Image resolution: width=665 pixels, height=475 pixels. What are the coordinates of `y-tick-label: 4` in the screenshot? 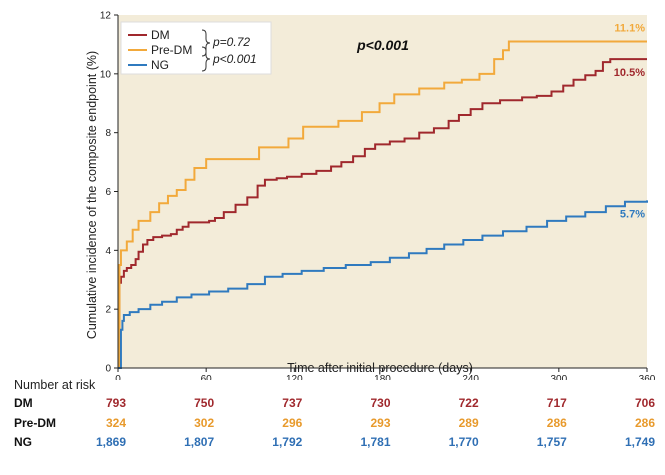 It's located at (108, 251).